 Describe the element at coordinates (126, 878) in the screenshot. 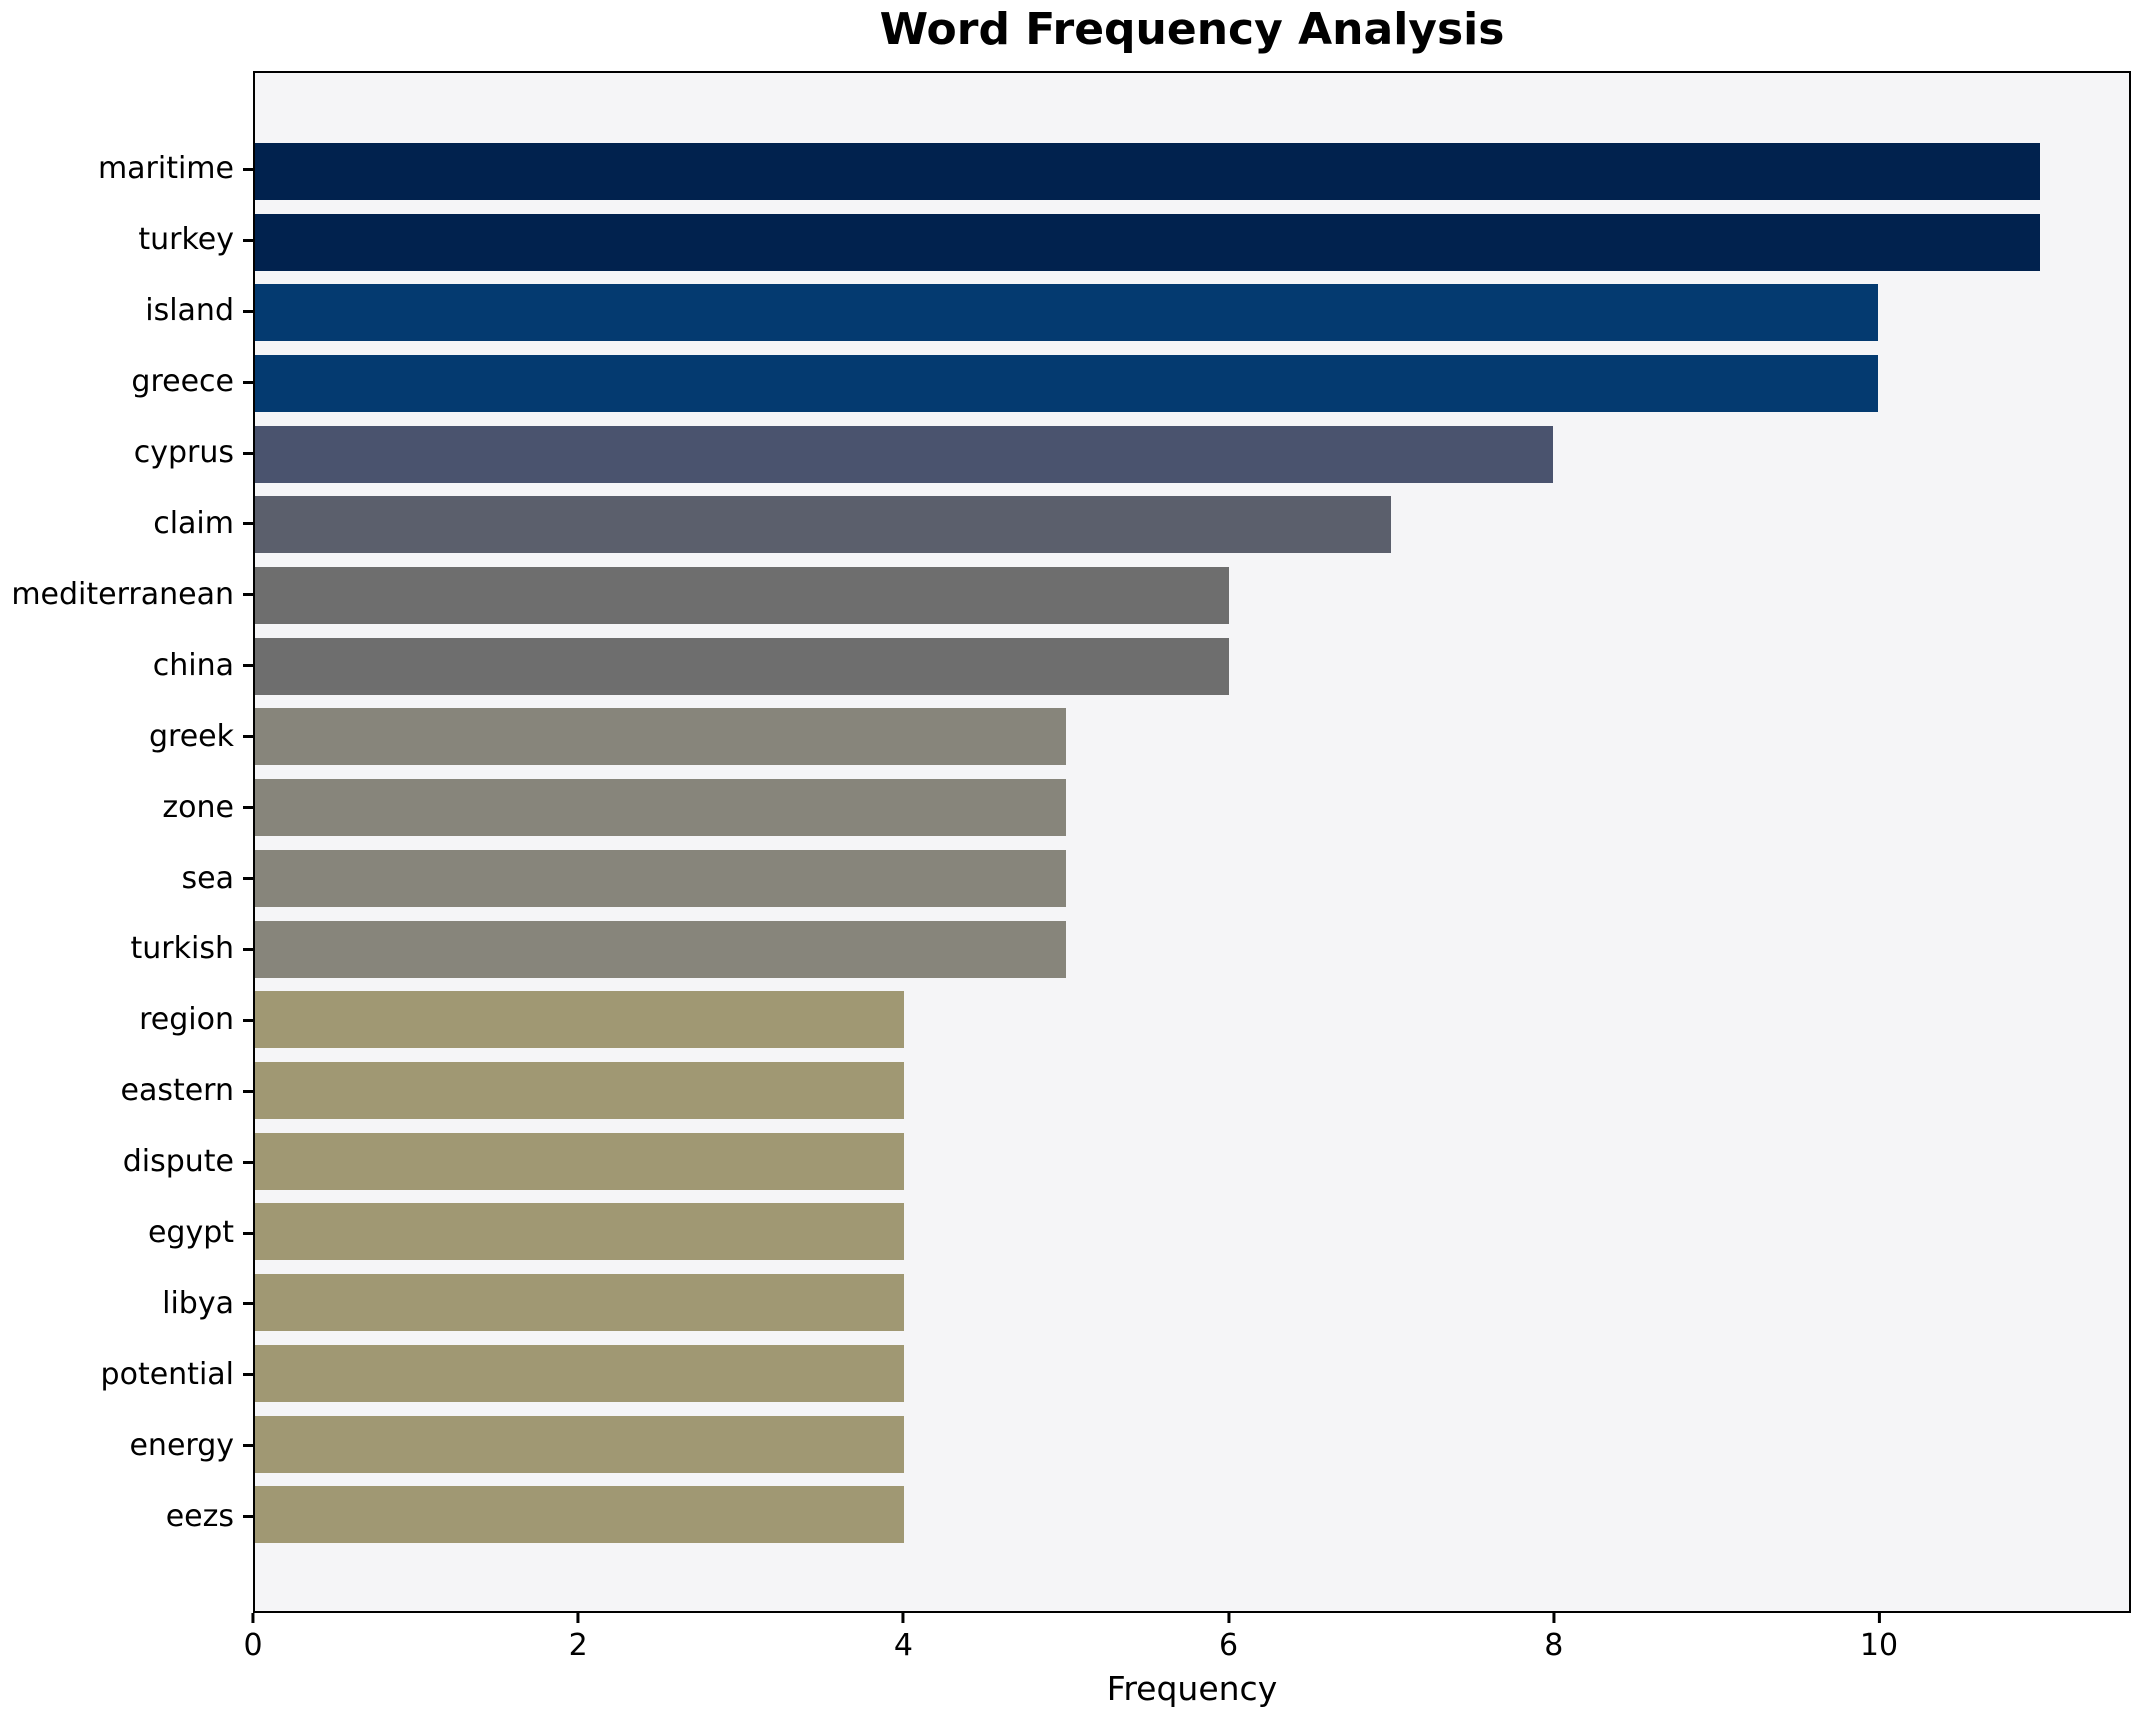

I see `y-label-row: sea` at that location.